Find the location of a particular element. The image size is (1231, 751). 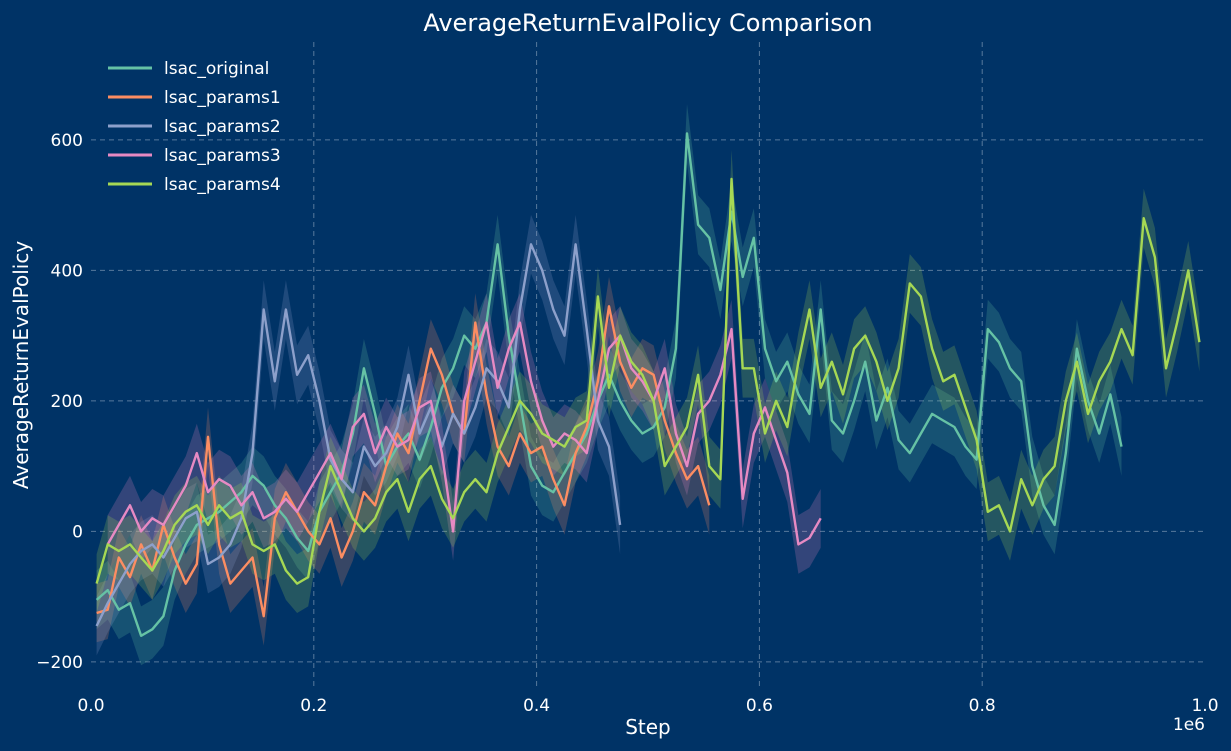

x-tick-label: 0.6 is located at coordinates (759, 706).